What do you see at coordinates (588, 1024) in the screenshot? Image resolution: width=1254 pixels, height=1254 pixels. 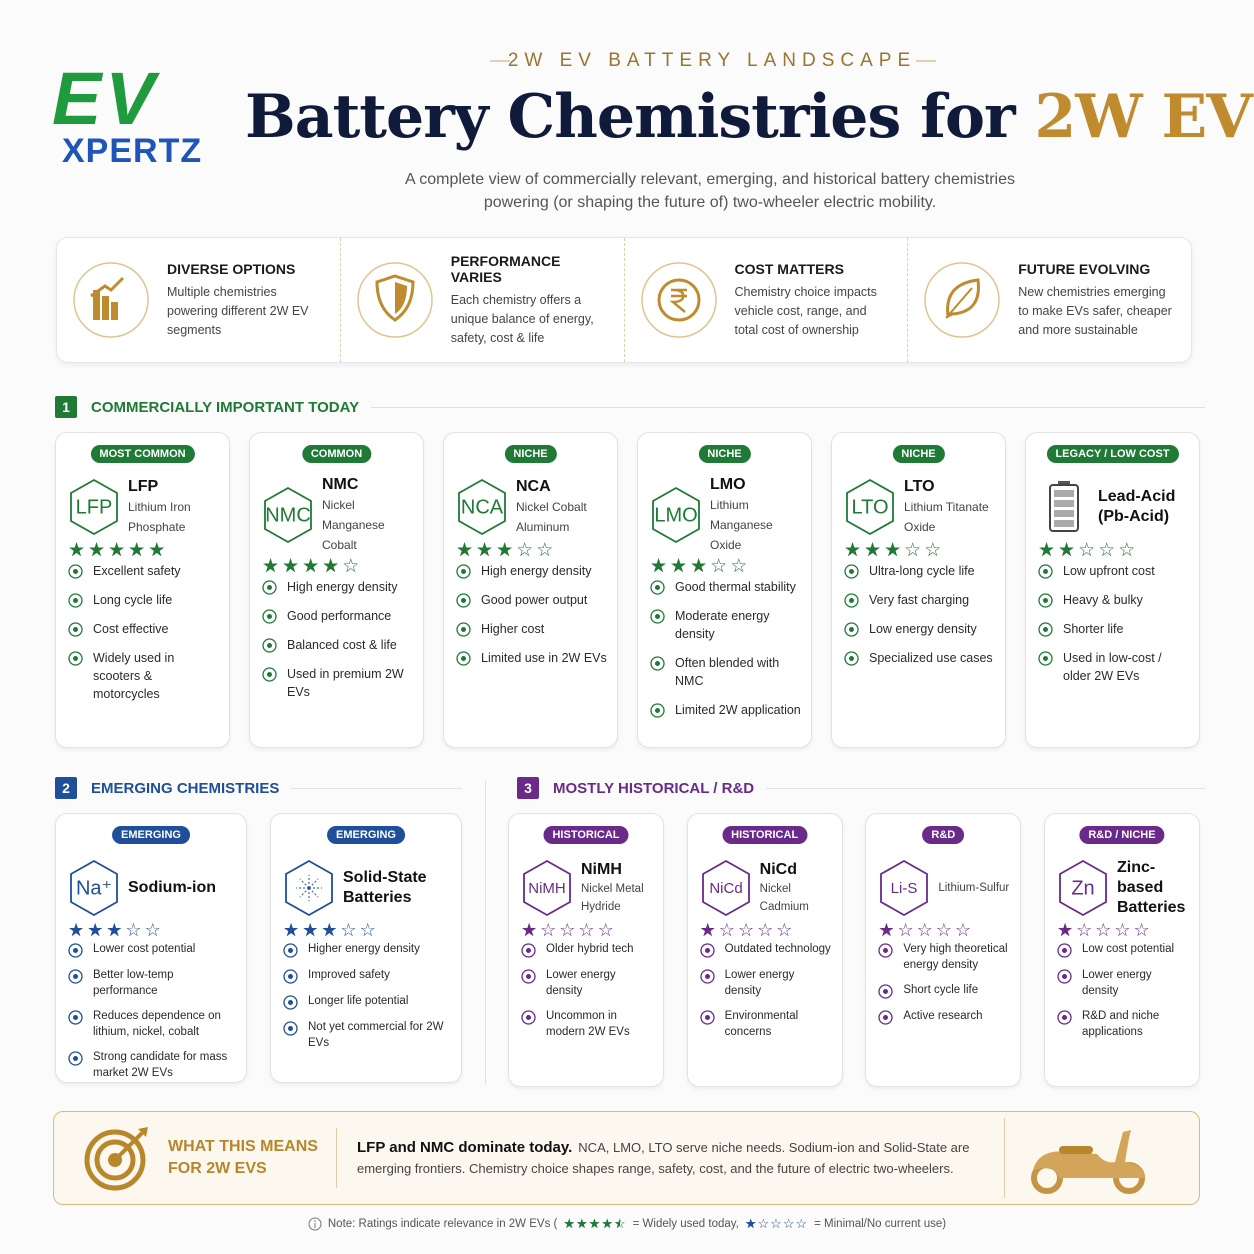 I see `point: Uncommon in modern 2W EVs` at bounding box center [588, 1024].